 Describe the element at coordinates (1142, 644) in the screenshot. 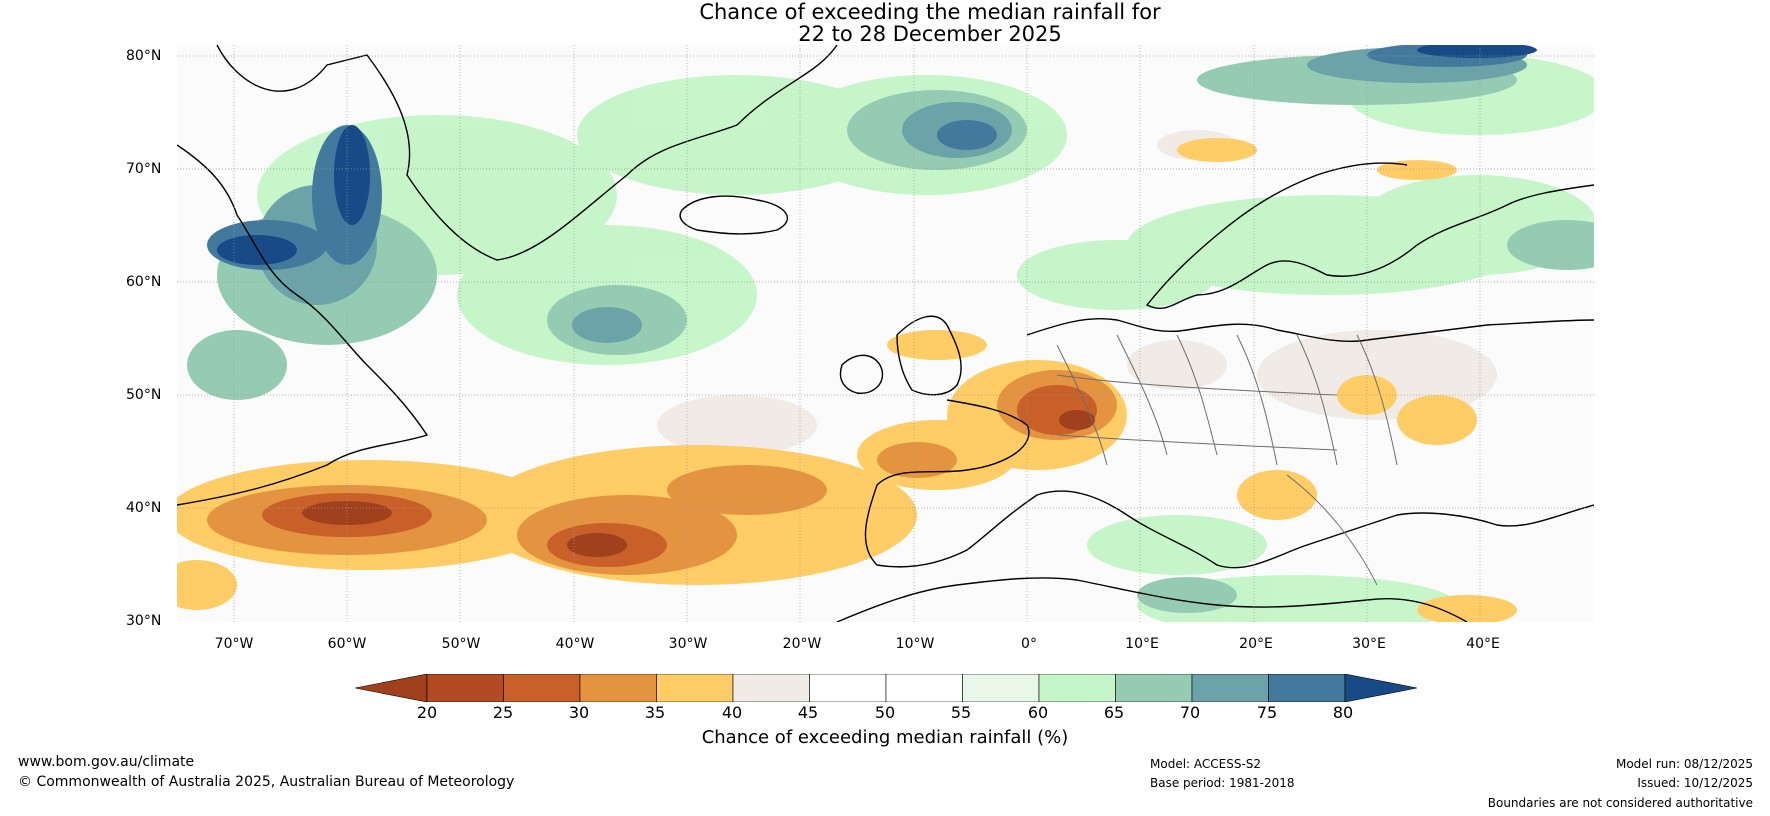

I see `lon-label-10e: 10°E` at that location.